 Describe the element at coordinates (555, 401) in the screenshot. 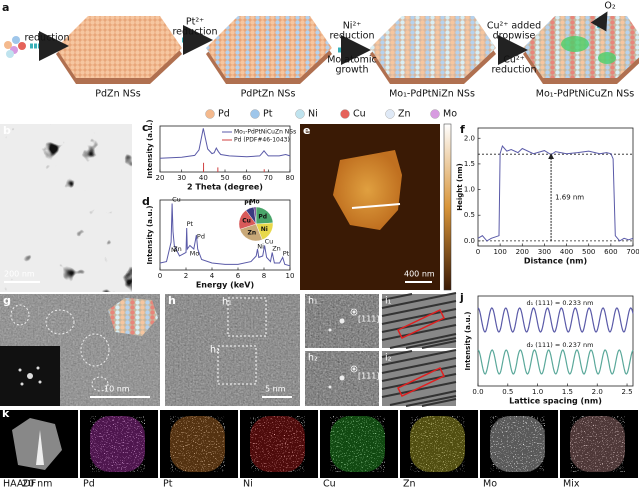

I see `x-axis-title: Lattice spacing (nm)` at that location.